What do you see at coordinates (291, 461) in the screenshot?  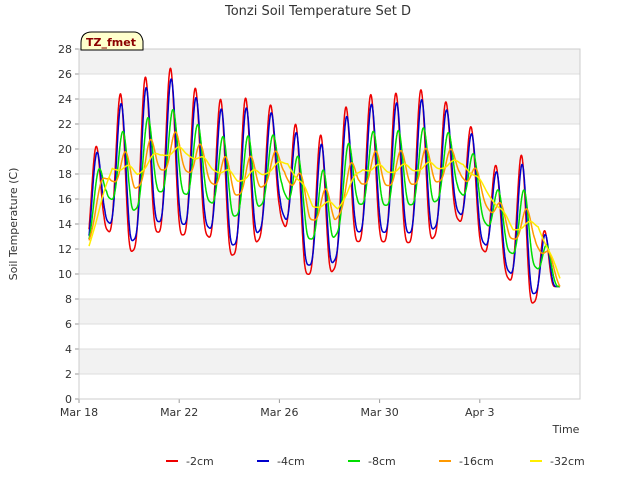 I see `legend-label: -4cm` at bounding box center [291, 461].